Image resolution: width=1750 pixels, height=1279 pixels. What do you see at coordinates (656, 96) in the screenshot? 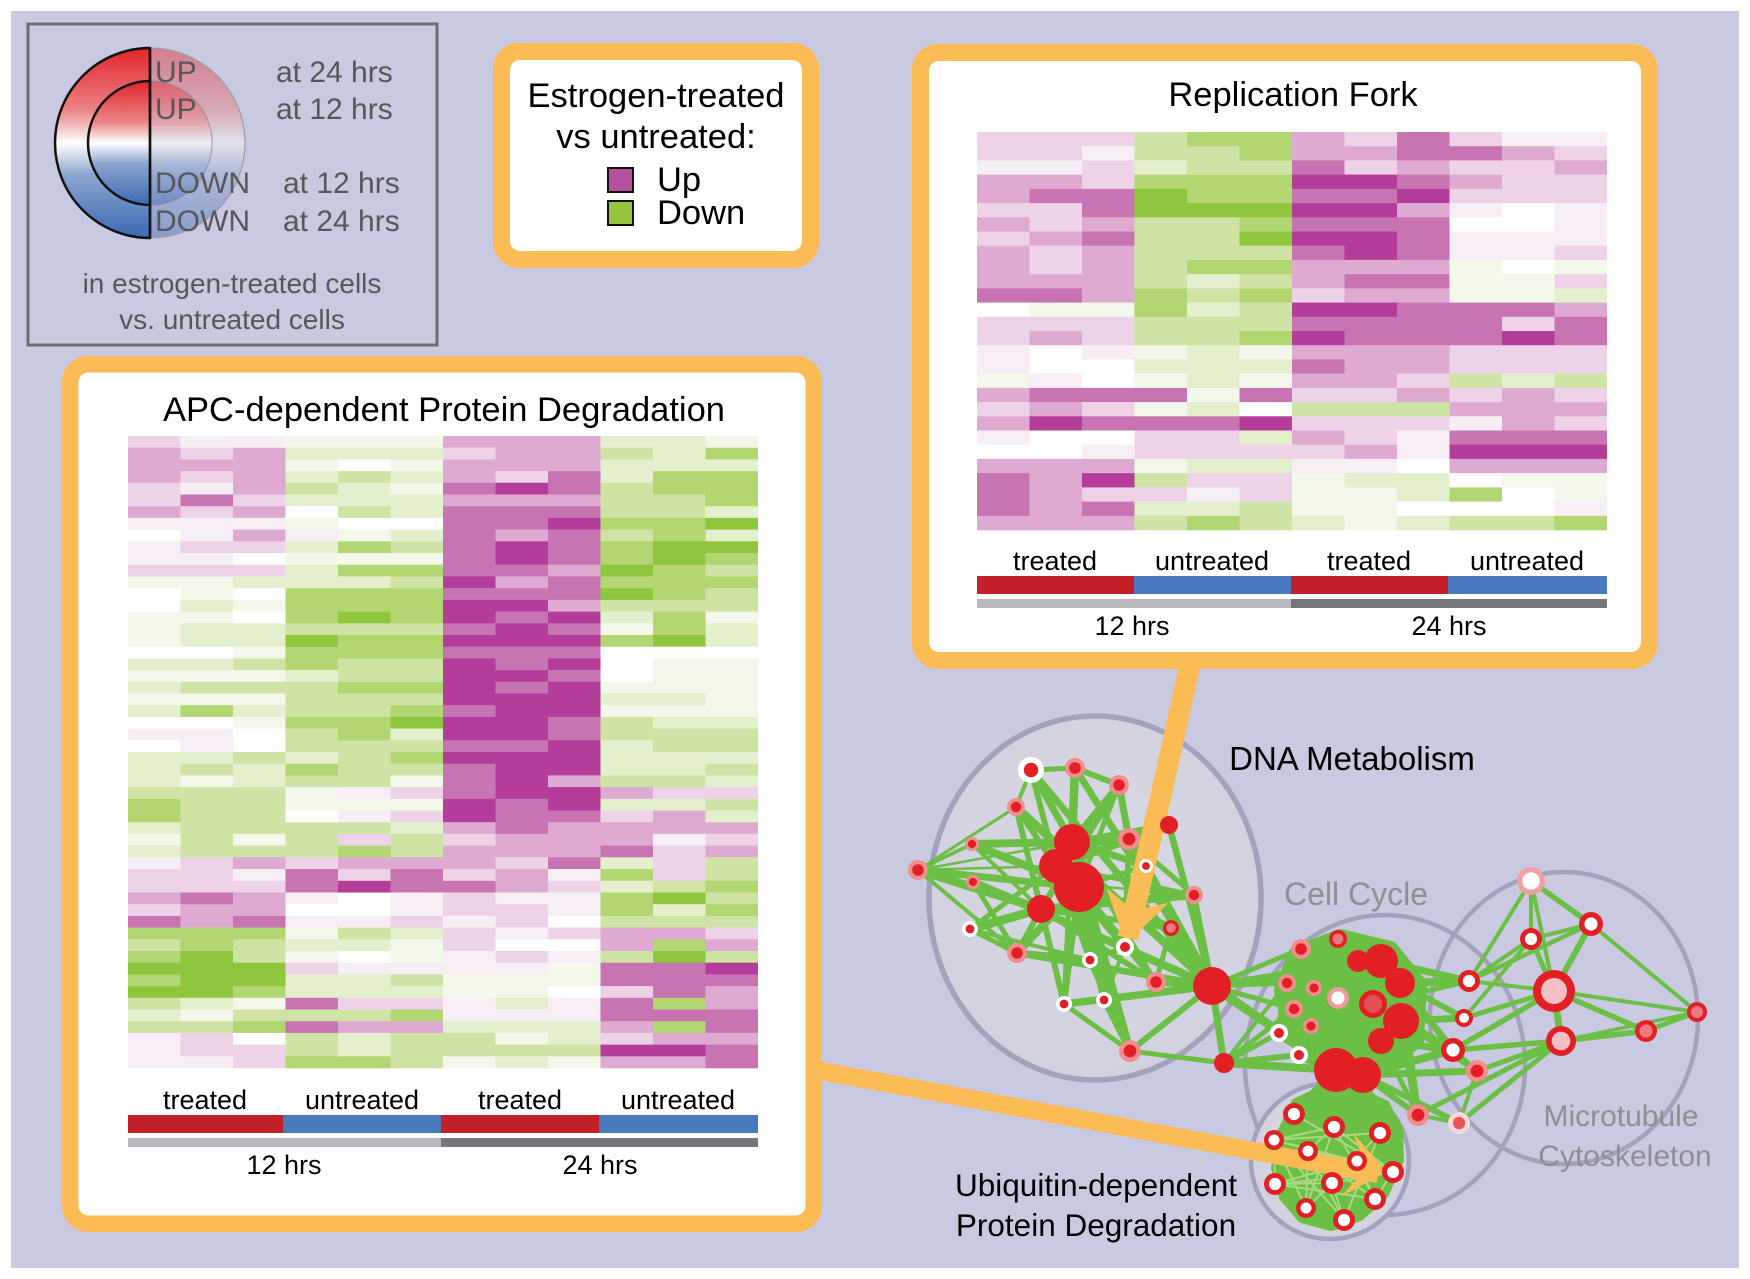
I see `svg-text: Estrogen-treated` at bounding box center [656, 96].